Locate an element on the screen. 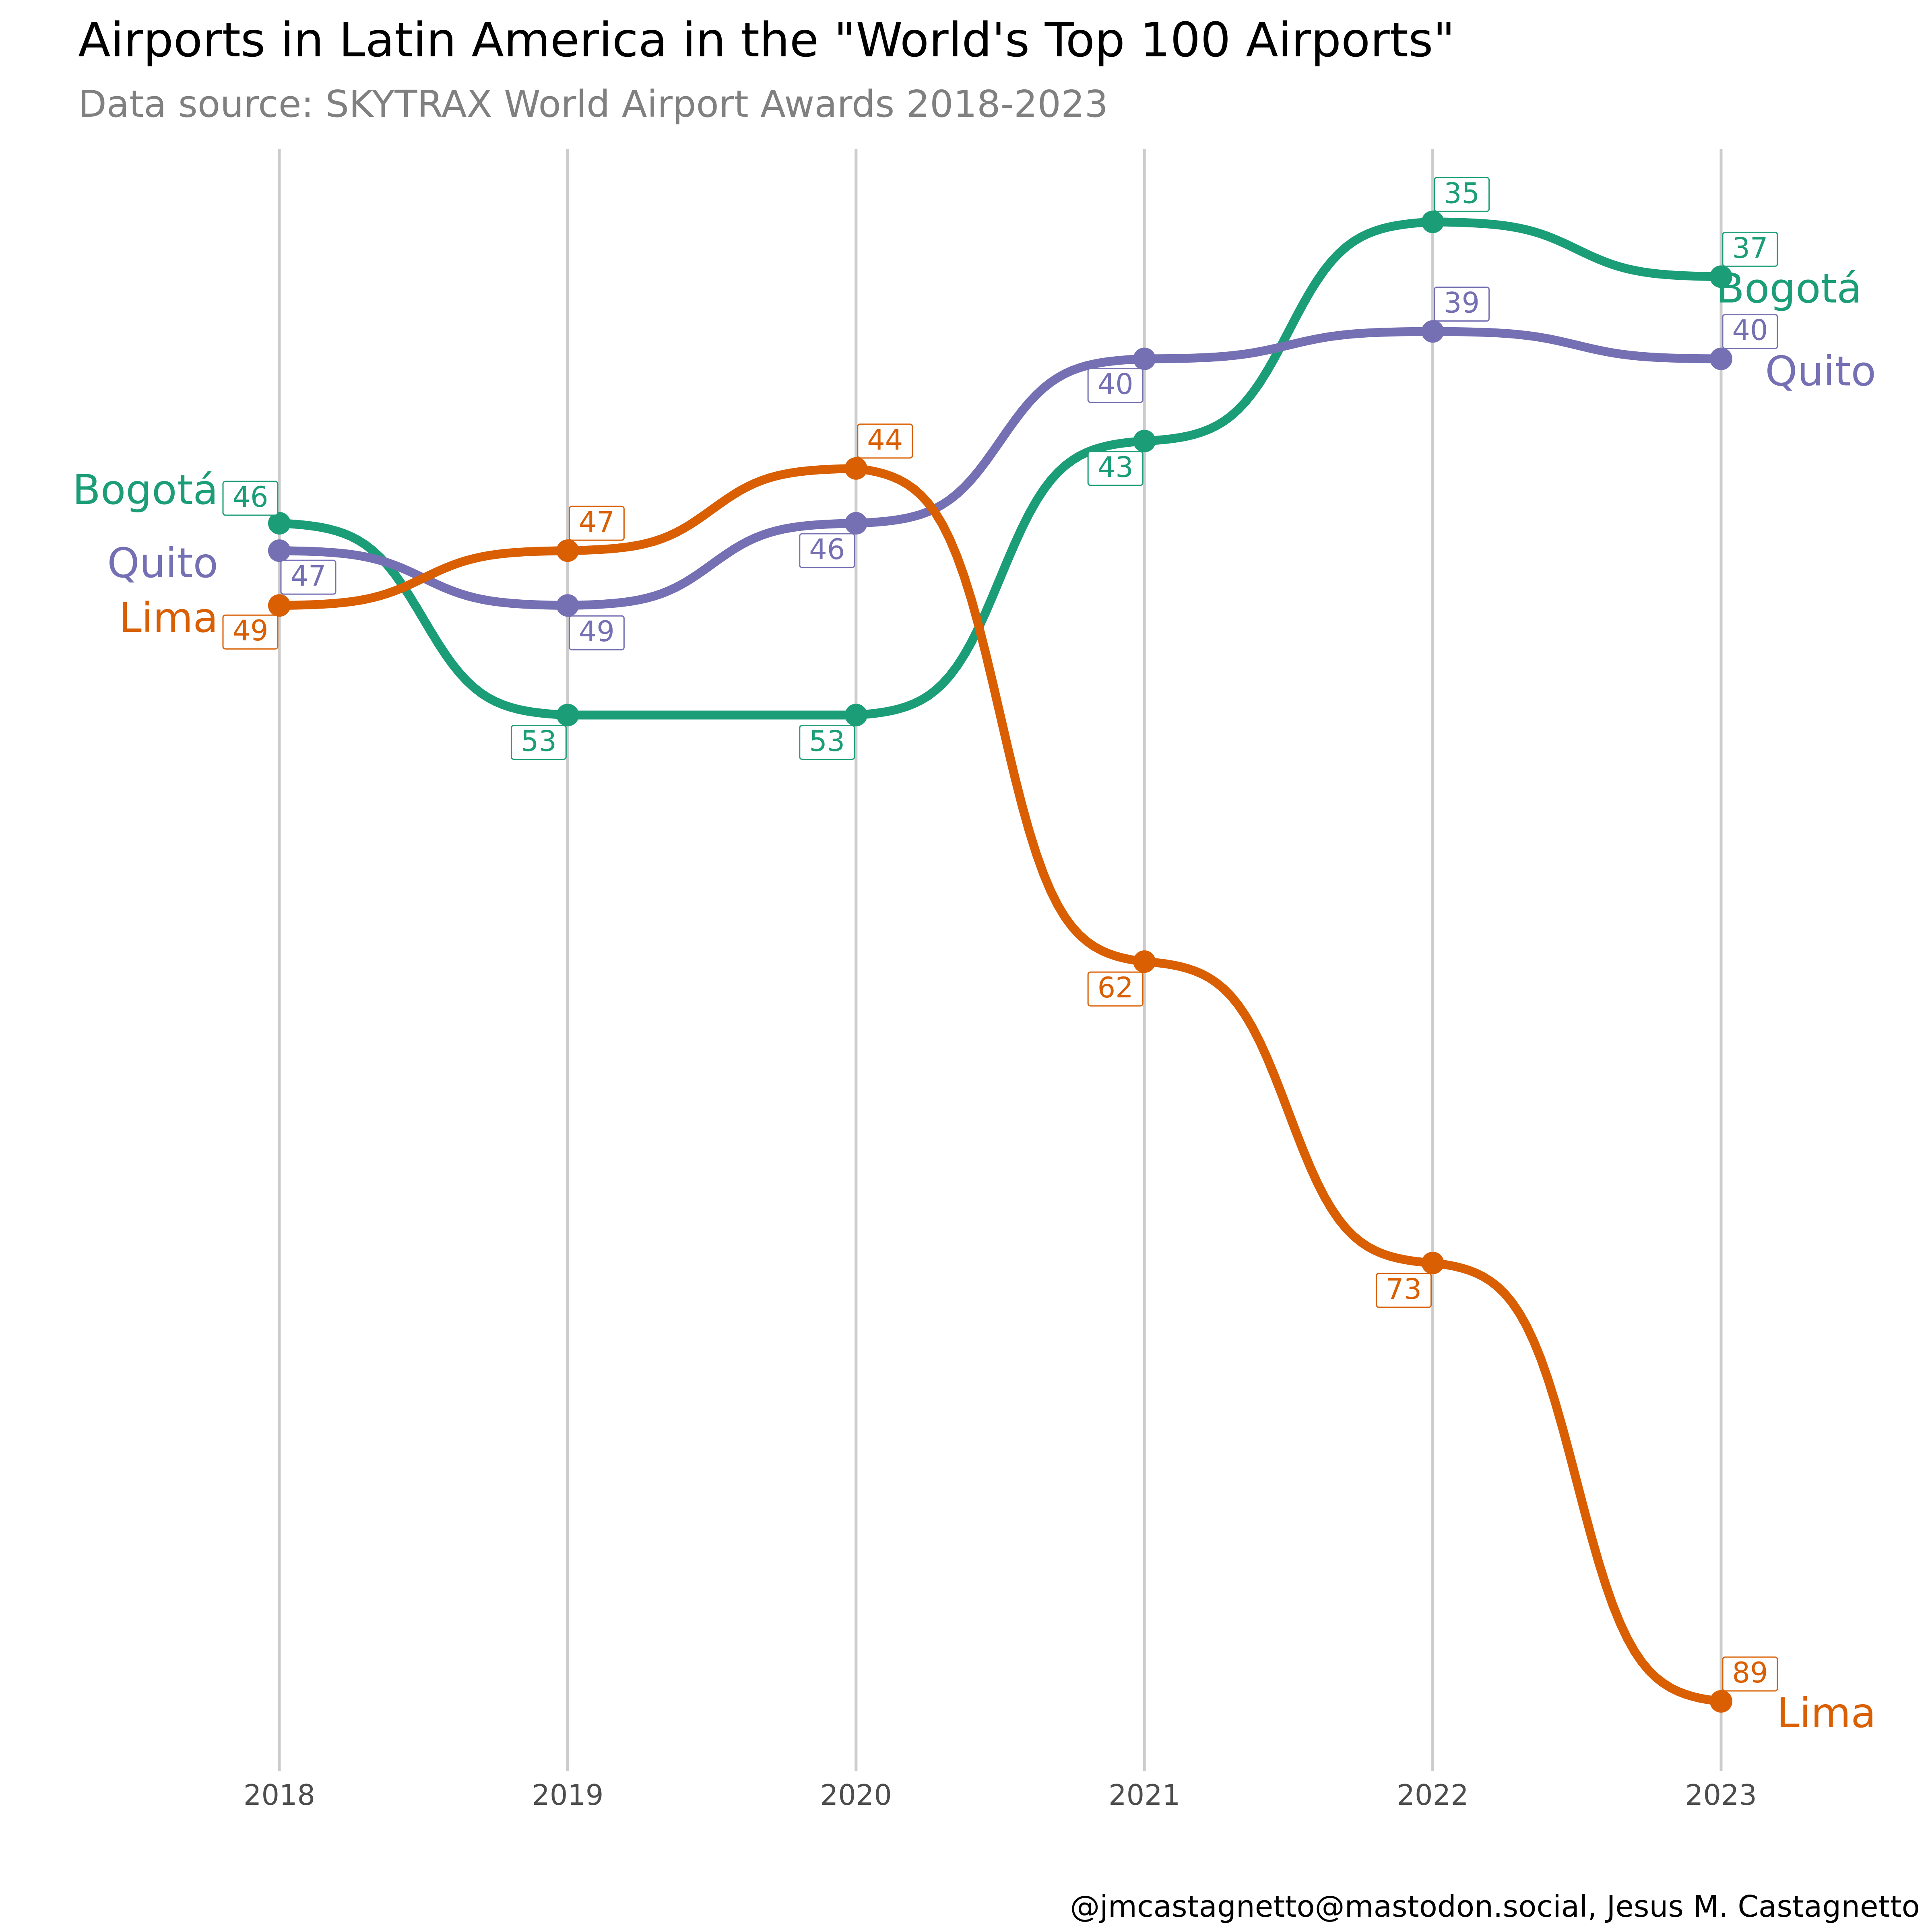  point-lima-2020 is located at coordinates (855, 468).